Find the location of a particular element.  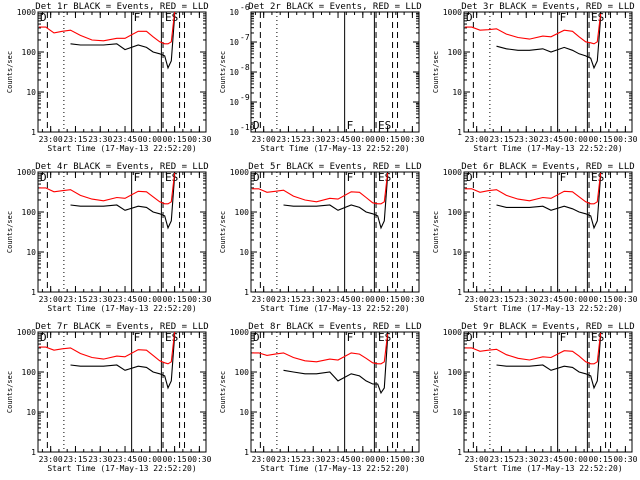

y-tick-exponent: -8 is located at coordinates (245, 67).